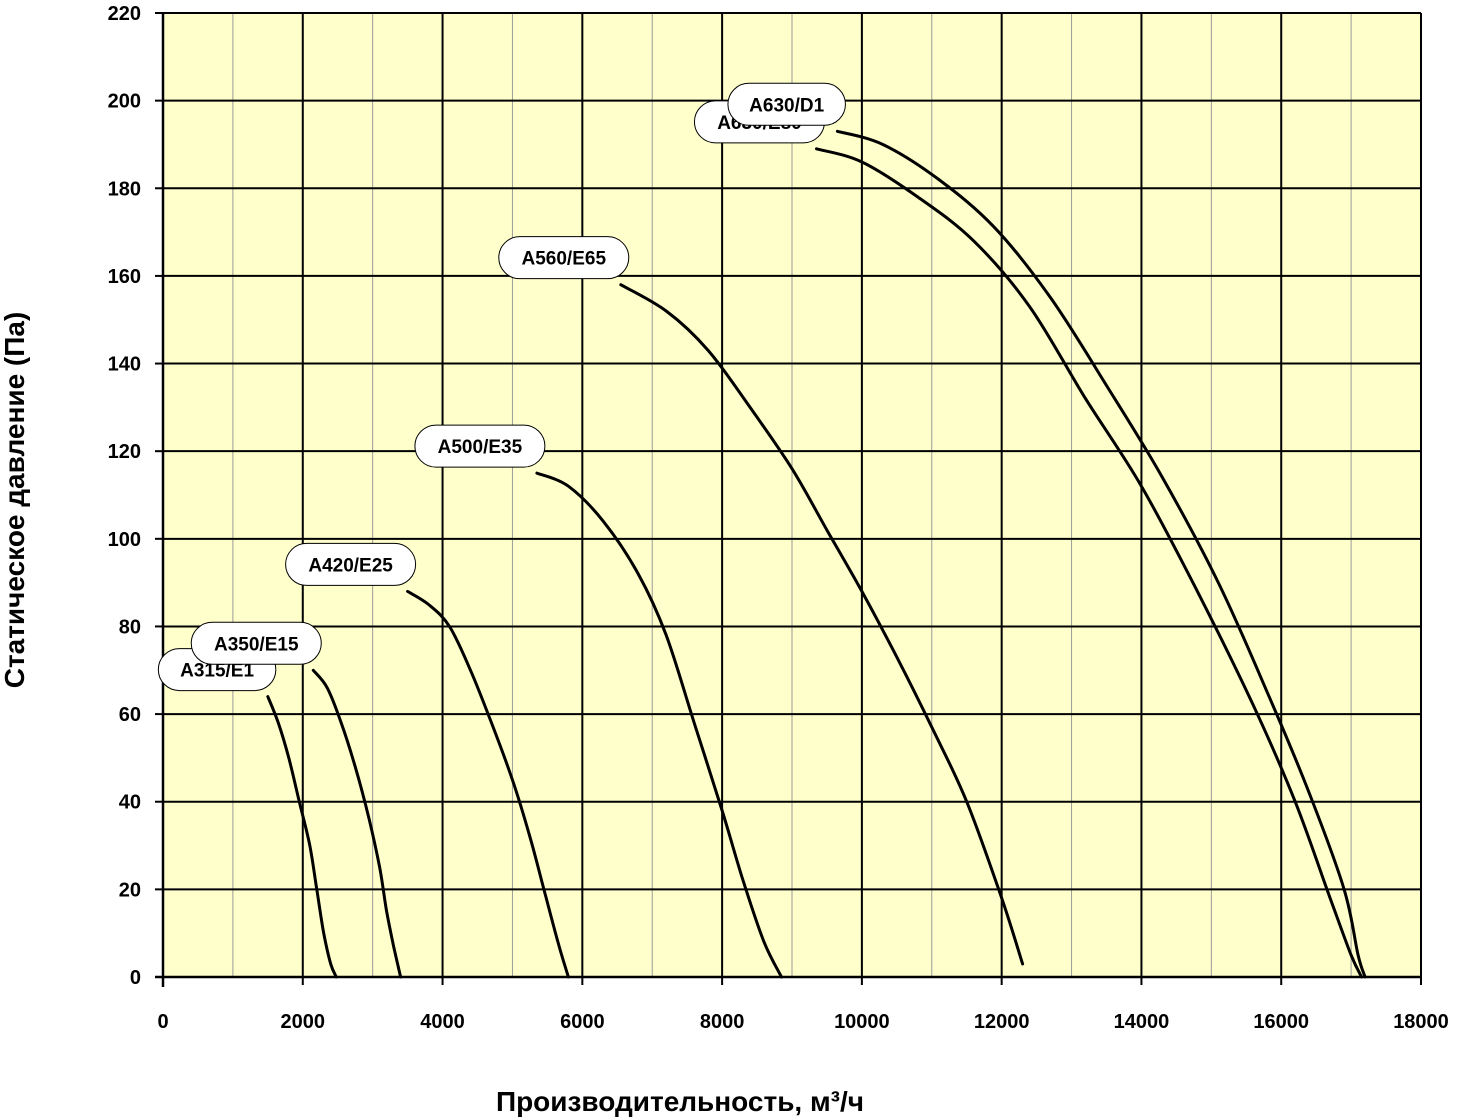 The height and width of the screenshot is (1119, 1459). Describe the element at coordinates (302, 837) in the screenshot. I see `series-line-a315-e1` at that location.